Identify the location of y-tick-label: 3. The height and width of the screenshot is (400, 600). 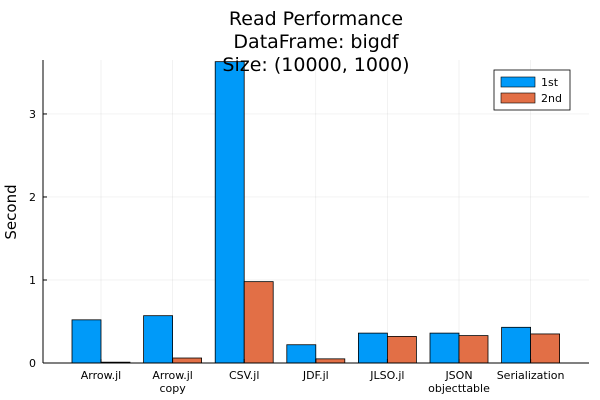
(32, 114).